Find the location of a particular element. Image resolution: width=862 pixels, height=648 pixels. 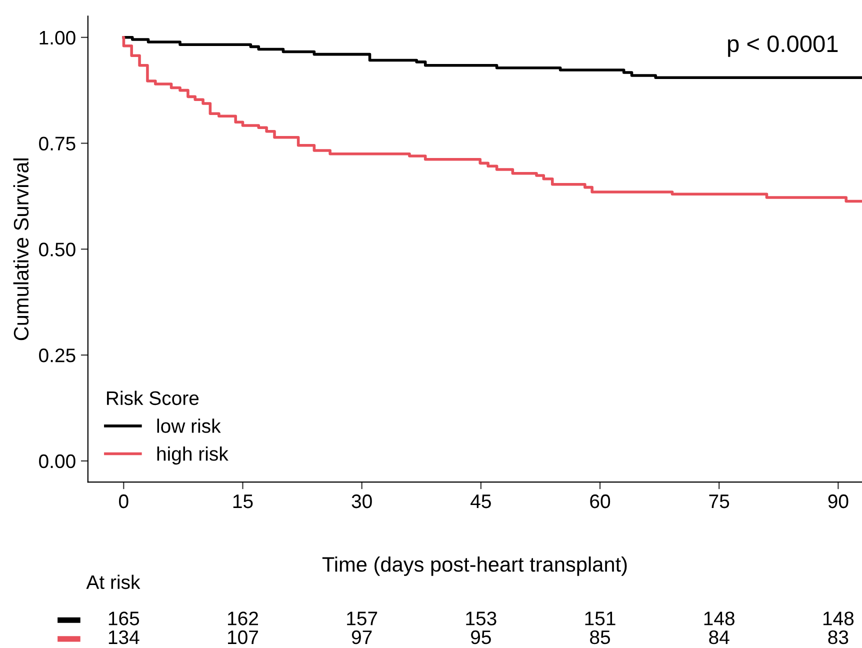

x-tick-label: 45 is located at coordinates (480, 501).